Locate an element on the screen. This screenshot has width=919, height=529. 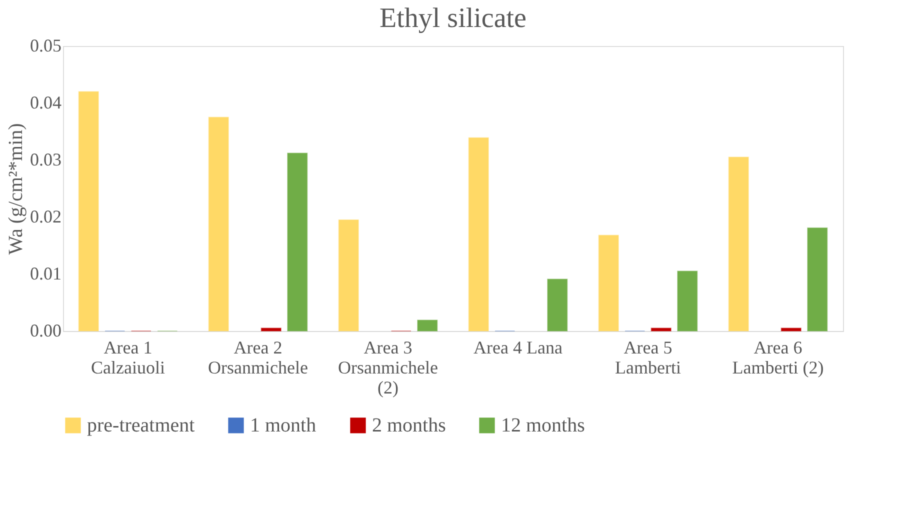
y-axis-title: Wa (g/cm²*min) is located at coordinates (16, 189).